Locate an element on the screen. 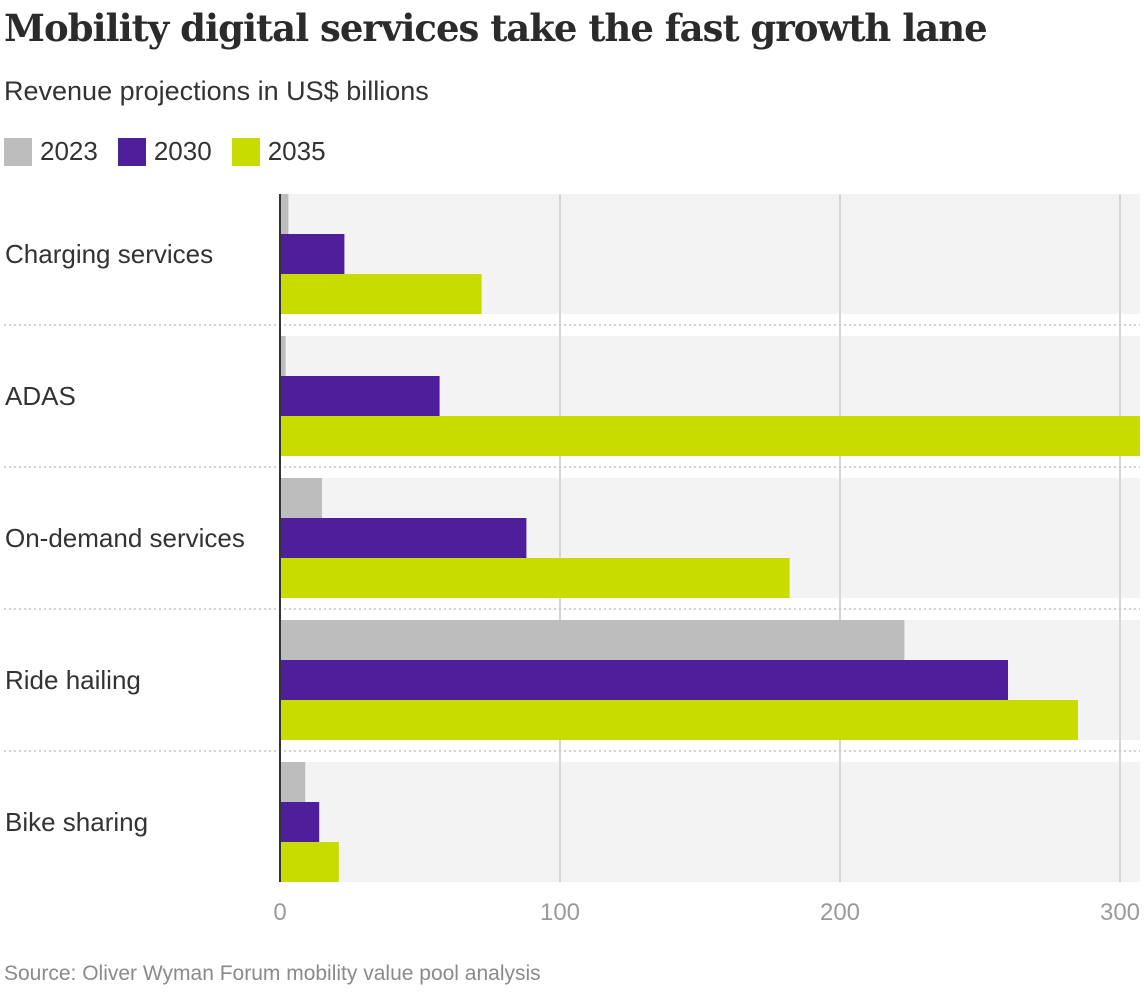 The image size is (1144, 992). category-label-charging-services: Charging services is located at coordinates (109, 254).